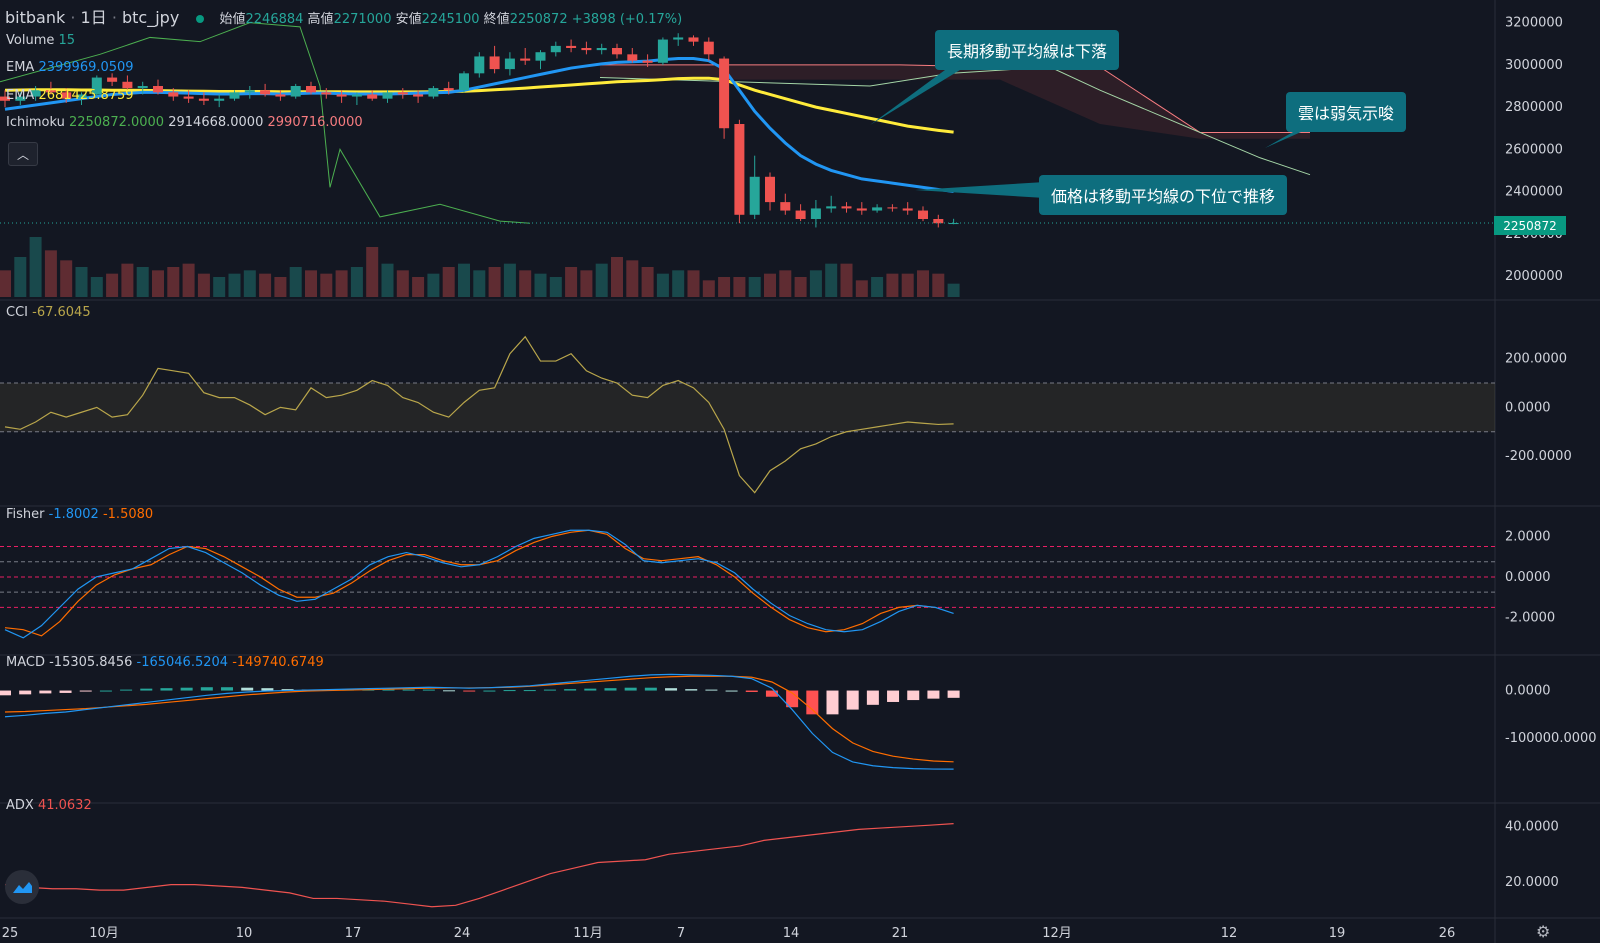 The width and height of the screenshot is (1600, 943). I want to click on legend-fisher: Fisher -1.8002 -1.5080, so click(79, 514).